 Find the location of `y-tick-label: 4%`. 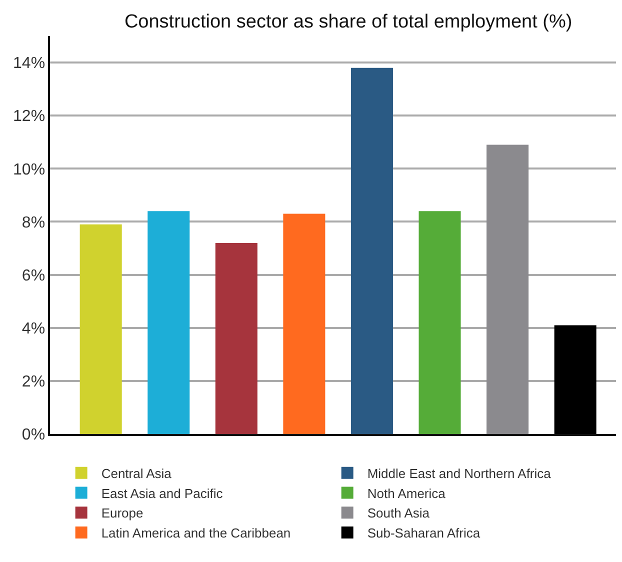

y-tick-label: 4% is located at coordinates (34, 329).